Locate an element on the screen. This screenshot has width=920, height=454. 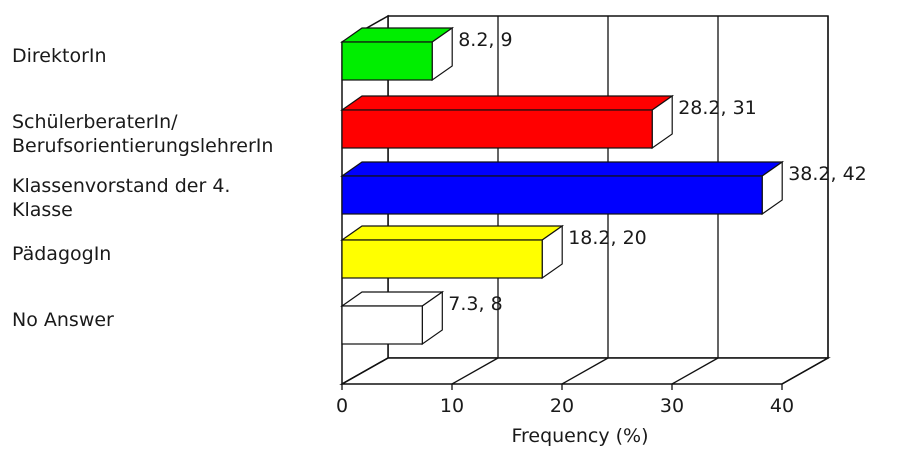
category-label: PädagogIn is located at coordinates (62, 254).